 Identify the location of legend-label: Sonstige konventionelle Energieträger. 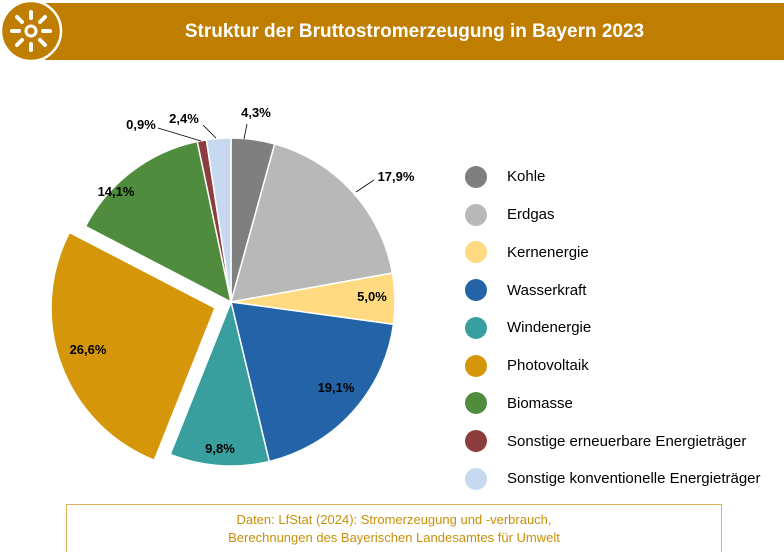
(634, 479).